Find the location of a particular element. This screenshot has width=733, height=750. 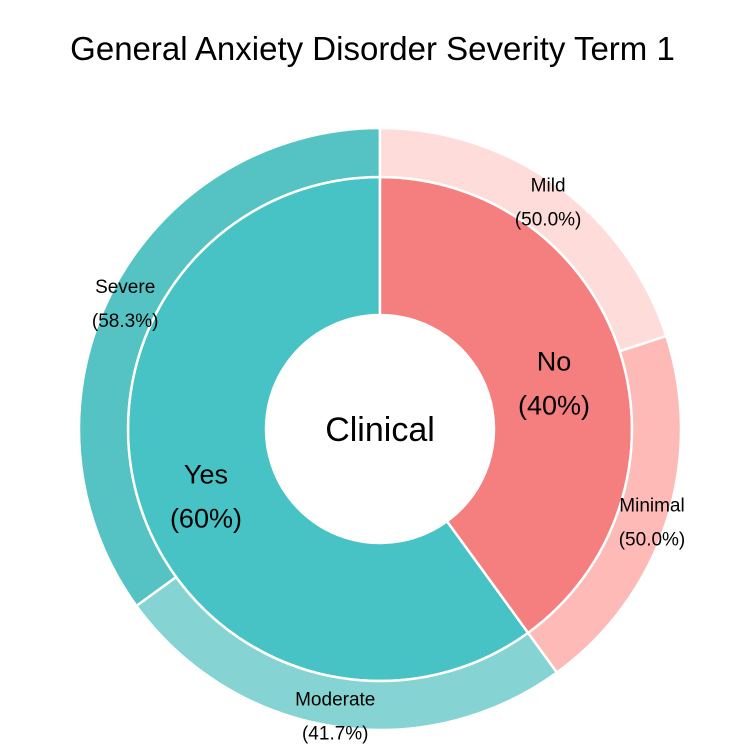

outer-label-moderate: Moderate is located at coordinates (335, 699).